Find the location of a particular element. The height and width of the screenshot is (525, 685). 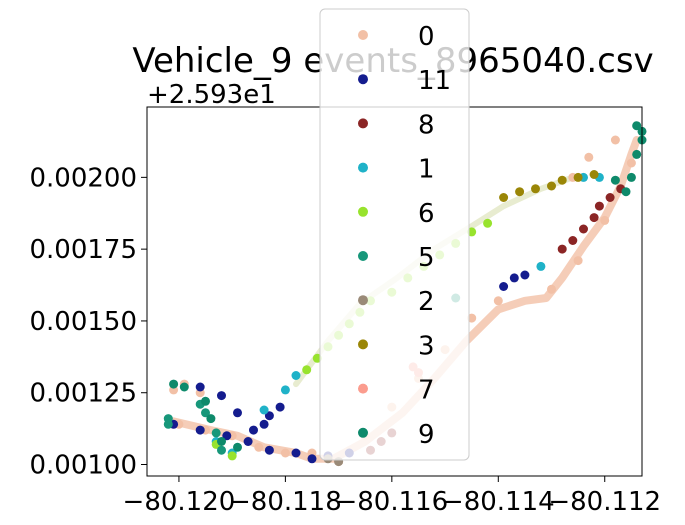

y-offset-label: +2.593e1 is located at coordinates (211, 95).